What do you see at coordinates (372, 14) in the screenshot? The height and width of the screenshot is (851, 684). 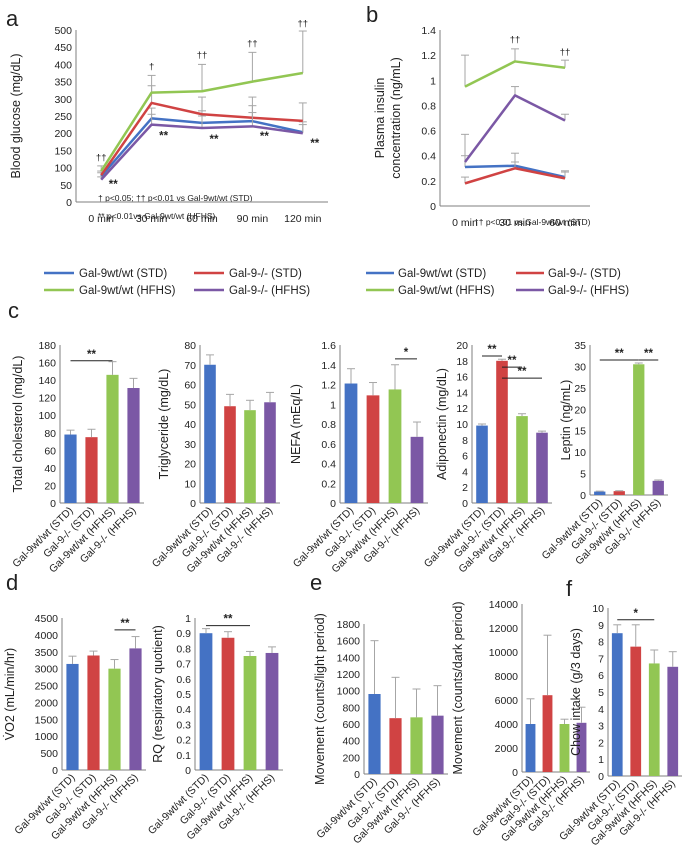 I see `panel-label-b: b` at bounding box center [372, 14].